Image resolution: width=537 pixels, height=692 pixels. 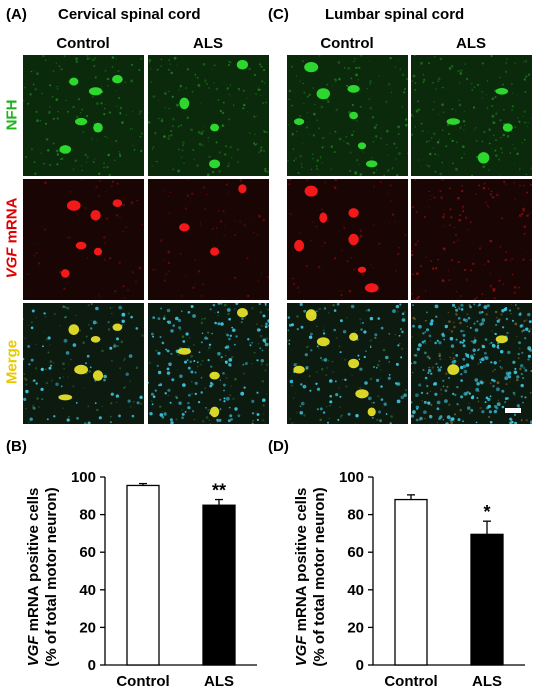 I want to click on panel-b-letter: (B), so click(x=16, y=446).